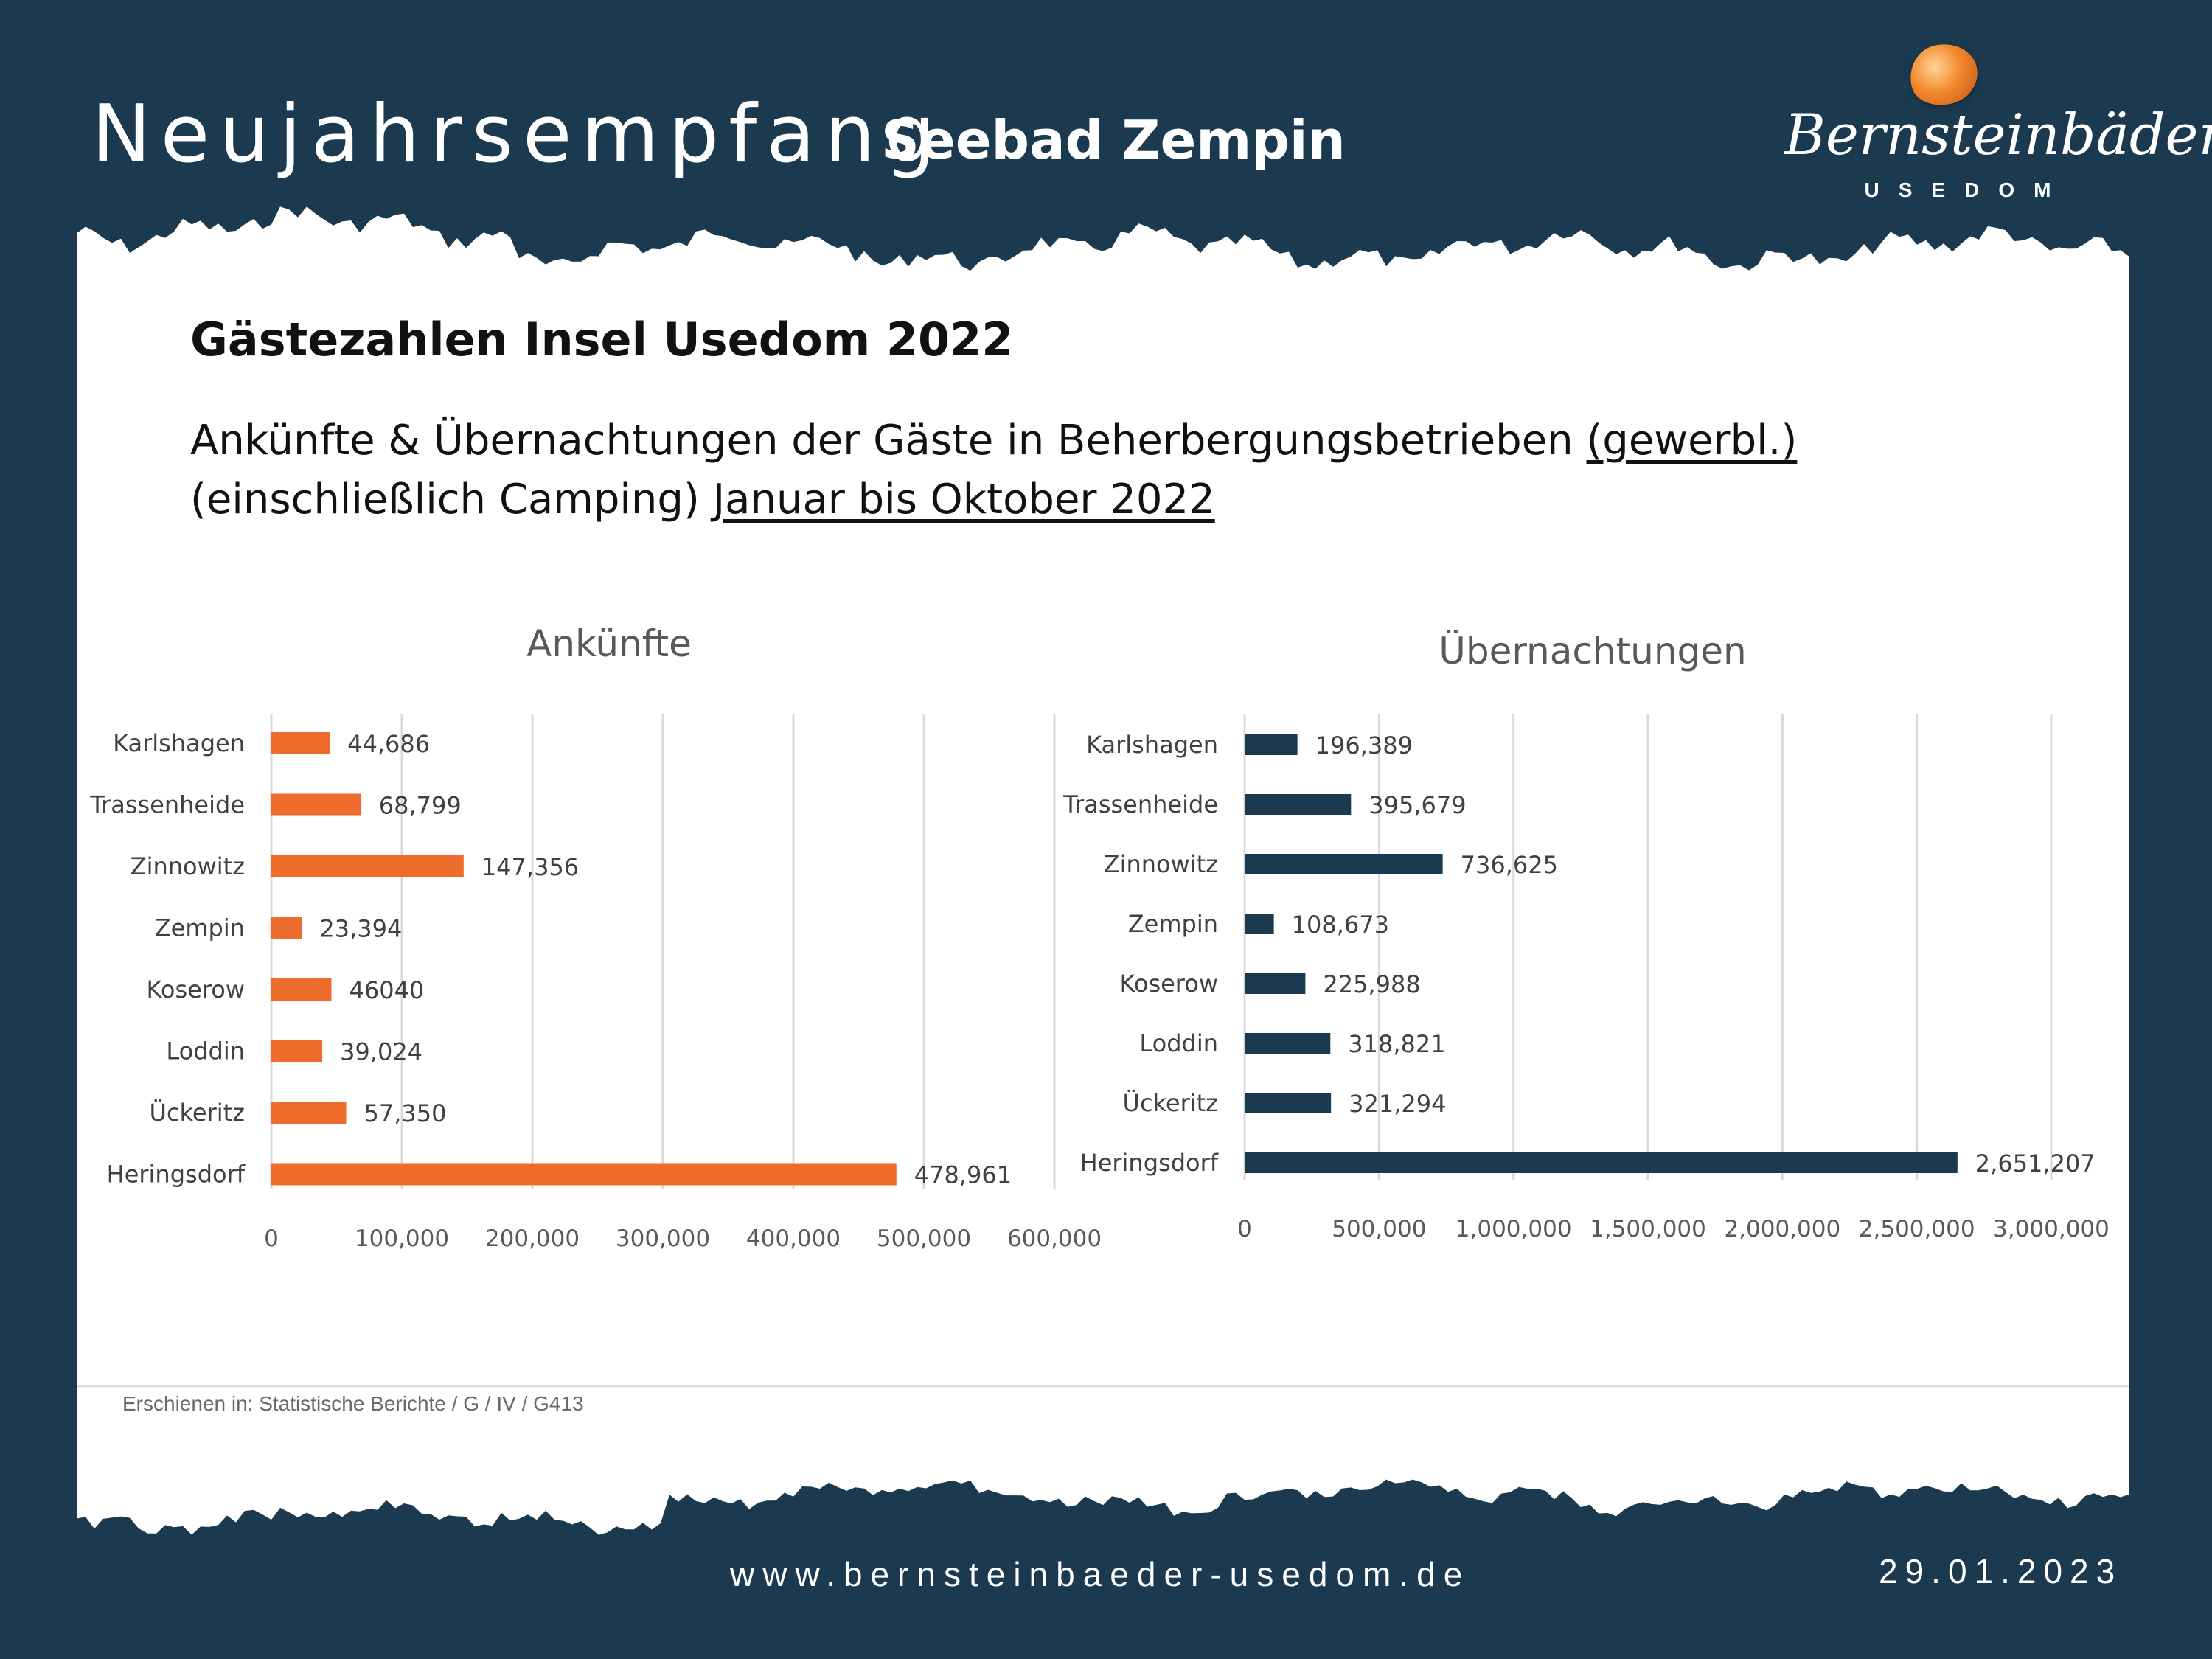 The width and height of the screenshot is (2212, 1659). I want to click on overnights-tick-label: 1,000,000, so click(1513, 1229).